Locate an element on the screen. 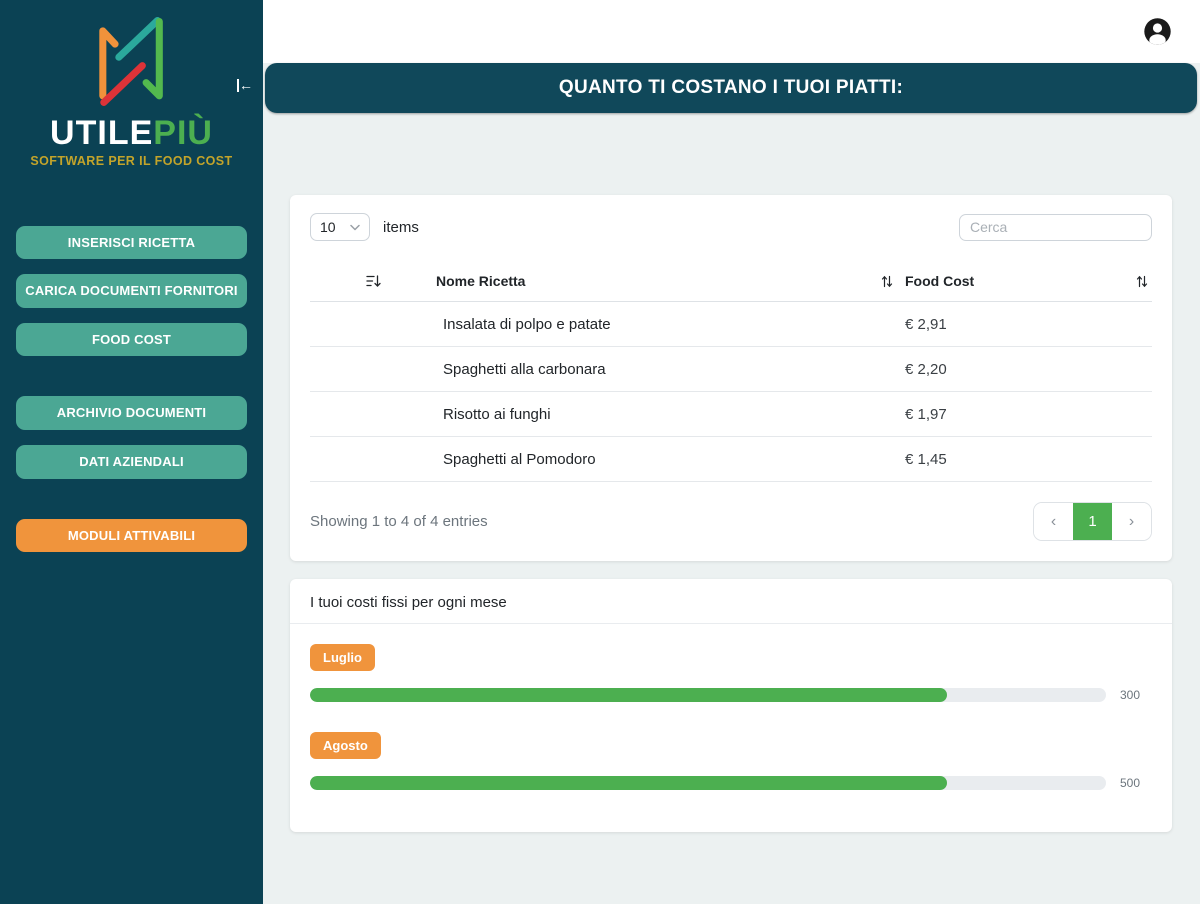 The width and height of the screenshot is (1200, 904). month-button-agosto: Agosto is located at coordinates (345, 745).